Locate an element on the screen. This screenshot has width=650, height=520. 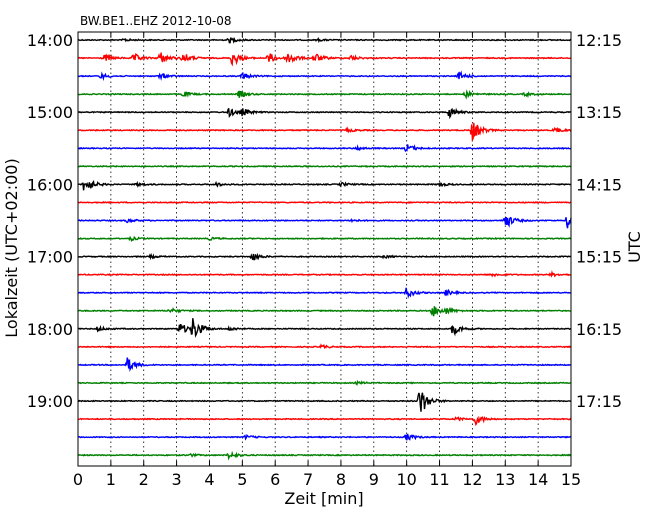
left-tick-label: 17:00 is located at coordinates (50, 257).